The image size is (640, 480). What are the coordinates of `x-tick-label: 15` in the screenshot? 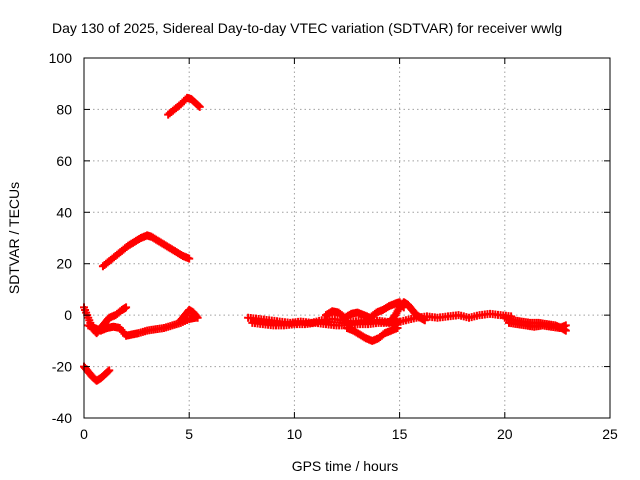 It's located at (400, 434).